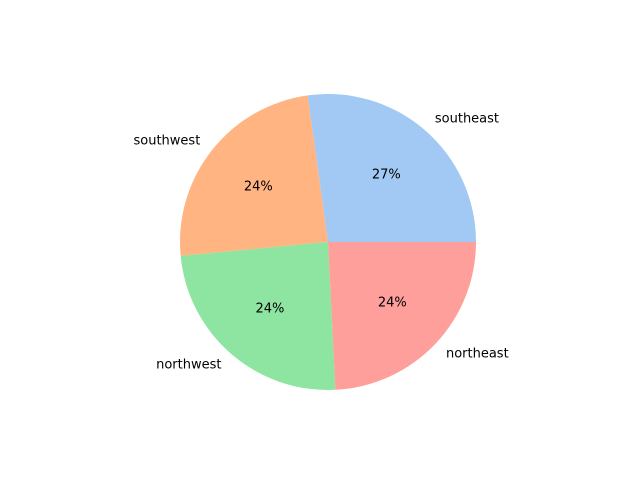 The image size is (640, 484). Describe the element at coordinates (269, 309) in the screenshot. I see `pie-percent-label-northwest: 24%` at that location.